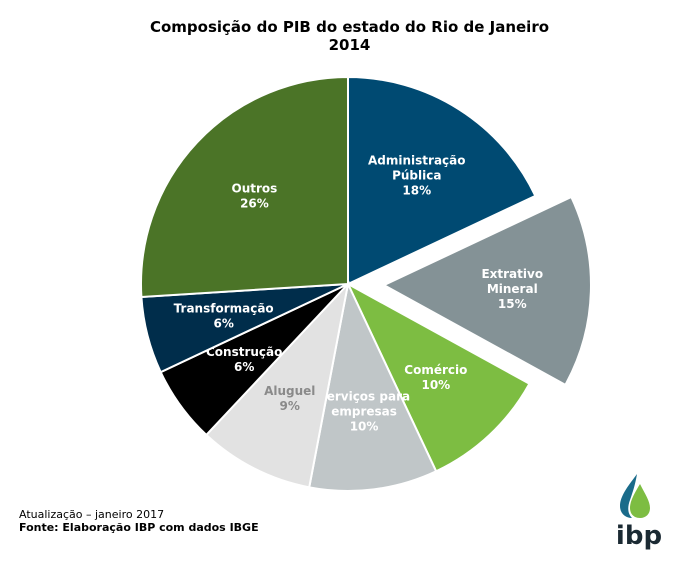 This screenshot has height=567, width=699. What do you see at coordinates (92, 514) in the screenshot?
I see `update-note: Atualização – janeiro 2017` at bounding box center [92, 514].